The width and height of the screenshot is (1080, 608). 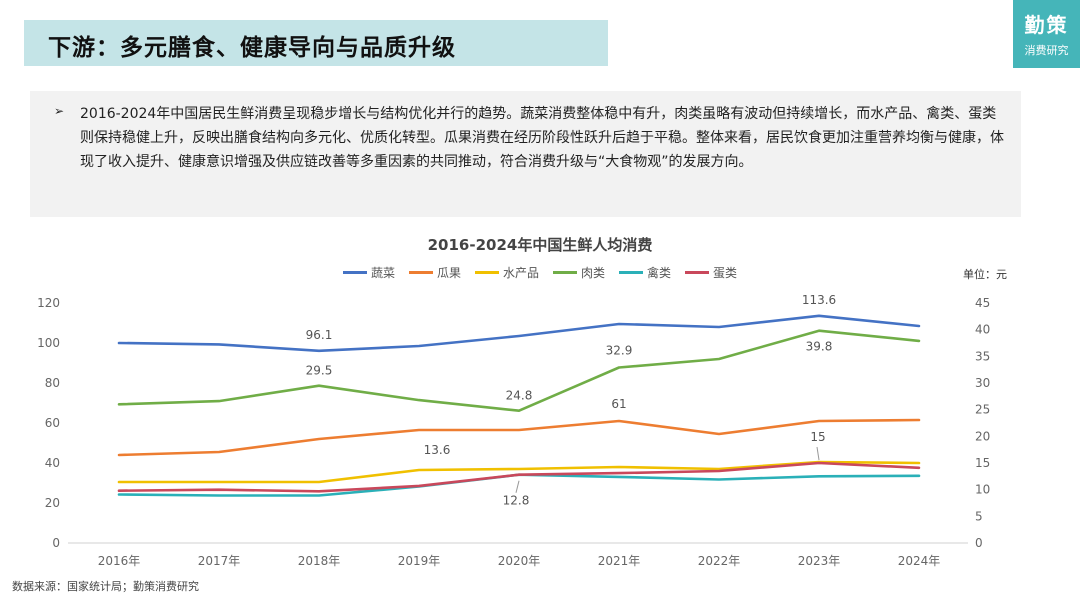 I want to click on legend-label: 水产品, so click(x=520, y=273).